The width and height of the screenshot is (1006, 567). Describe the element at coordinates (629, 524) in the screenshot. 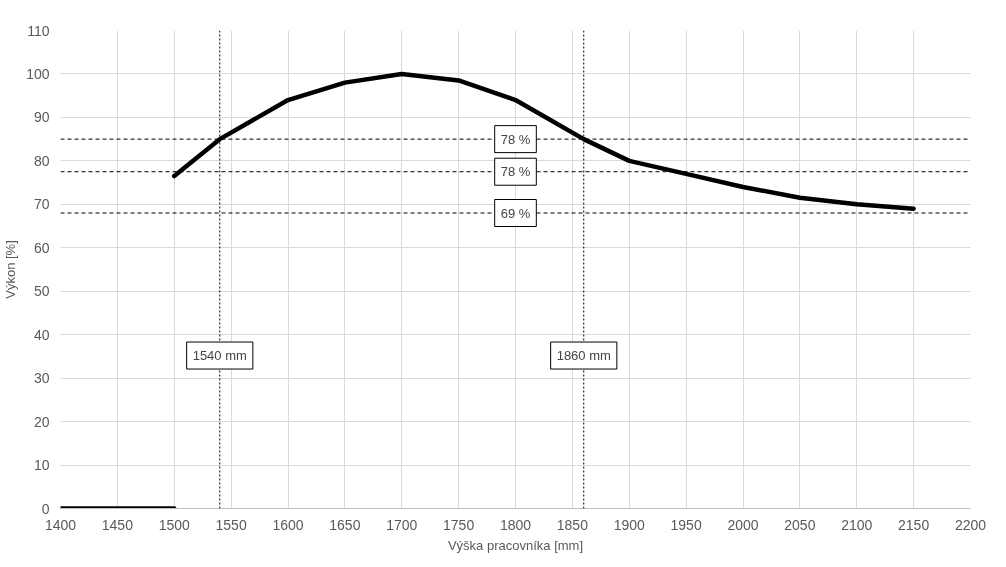

I see `x-tick-label: 1900` at that location.